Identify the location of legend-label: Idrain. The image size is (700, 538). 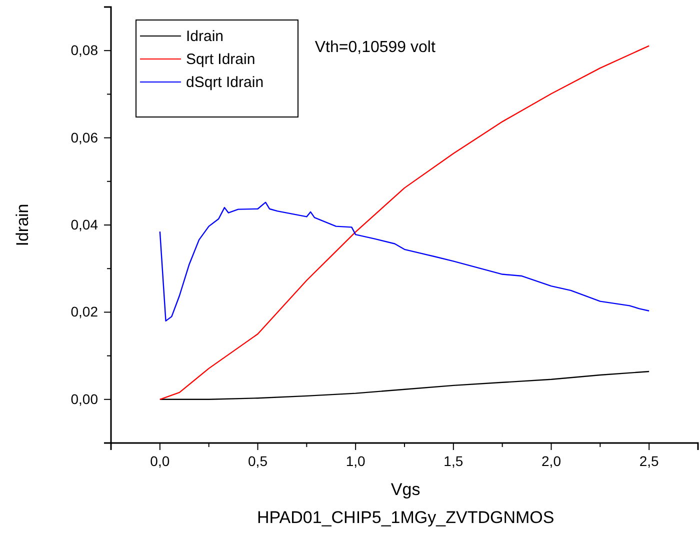
(205, 36).